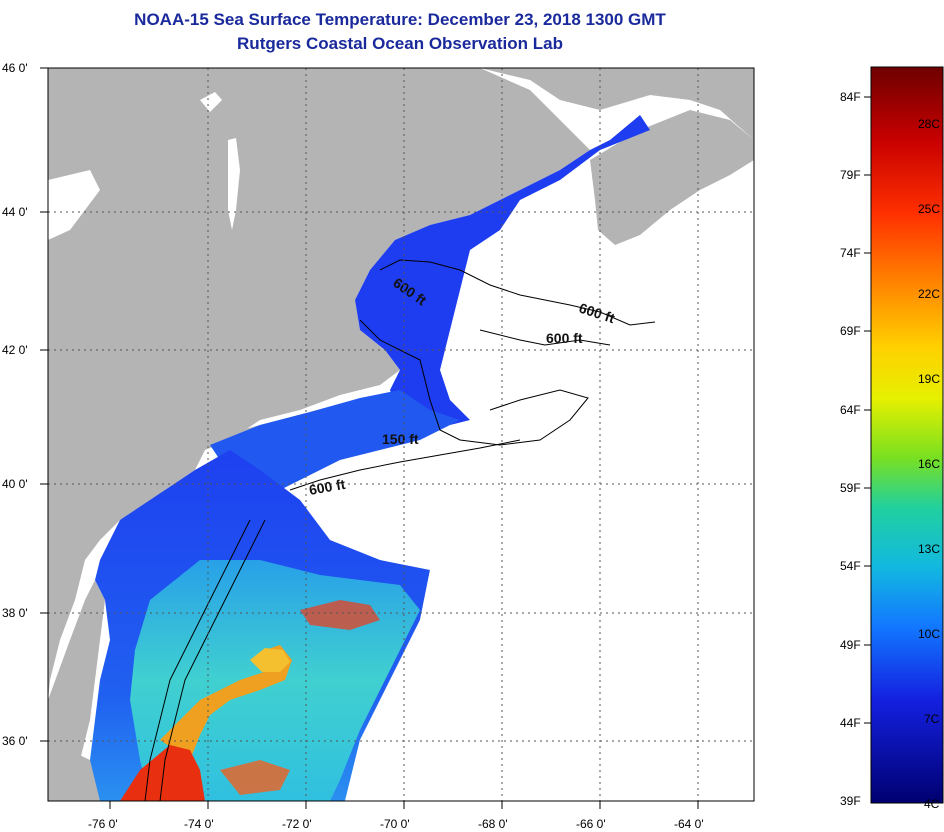  Describe the element at coordinates (850, 801) in the screenshot. I see `cb-f-39: 39F` at that location.